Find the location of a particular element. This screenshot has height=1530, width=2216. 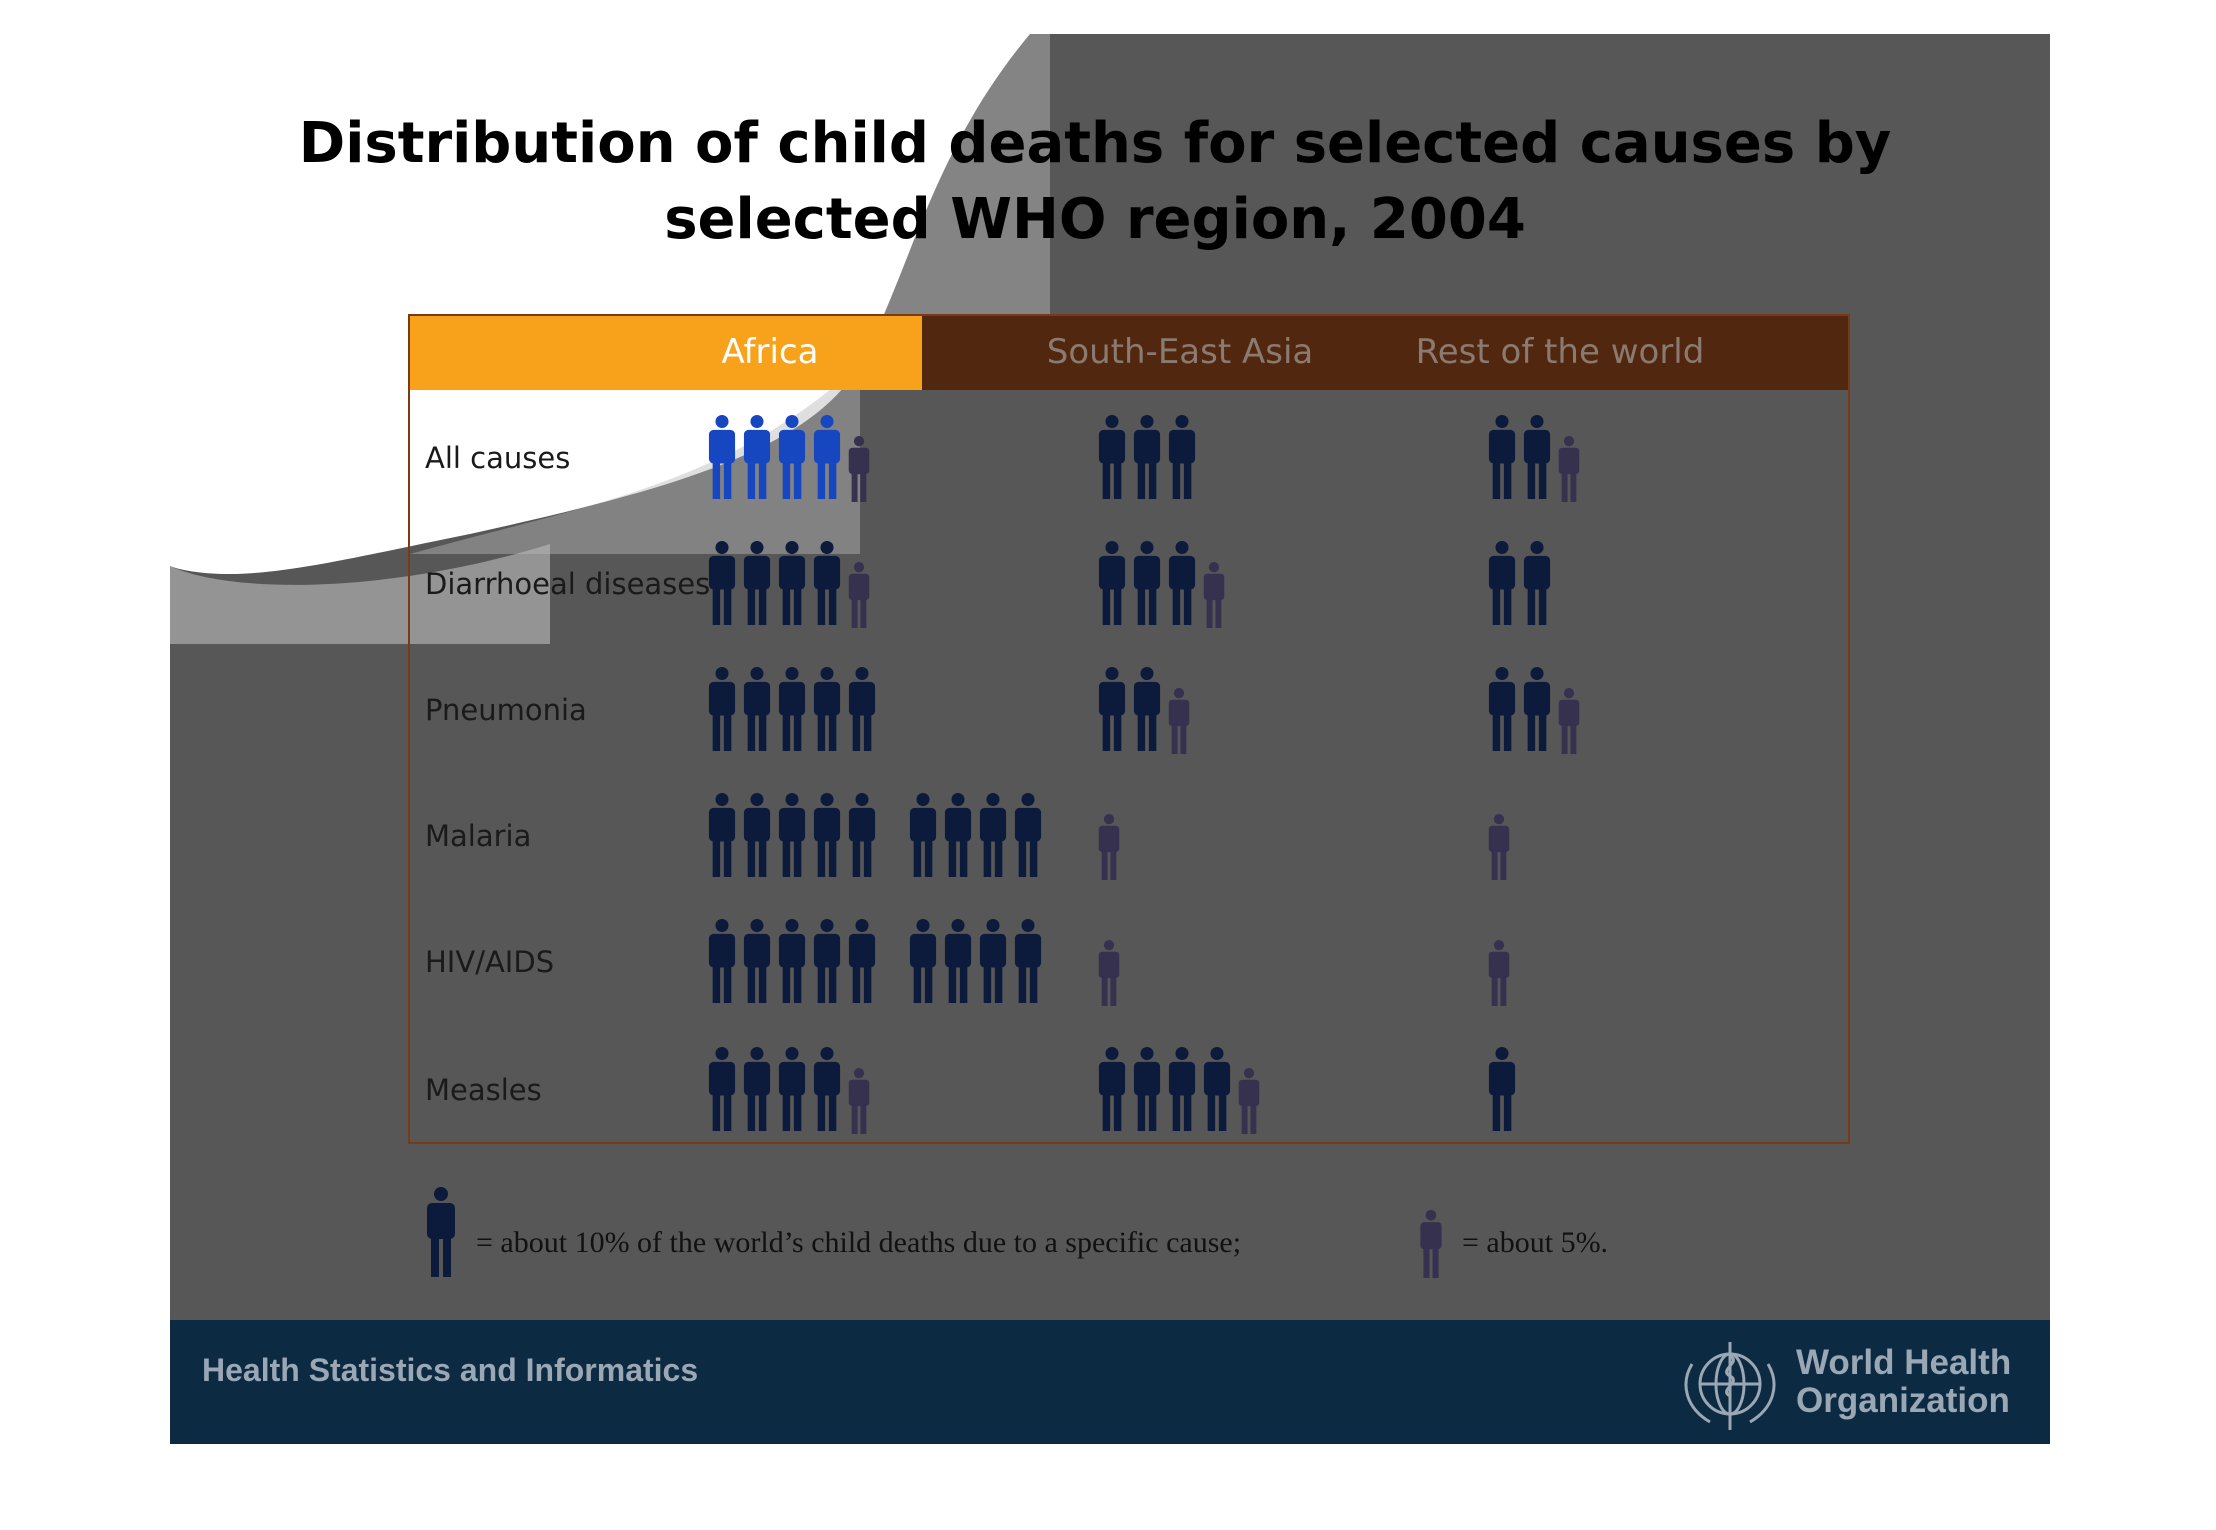

row-label-hiv-aids: HIV/AIDS is located at coordinates (490, 962).